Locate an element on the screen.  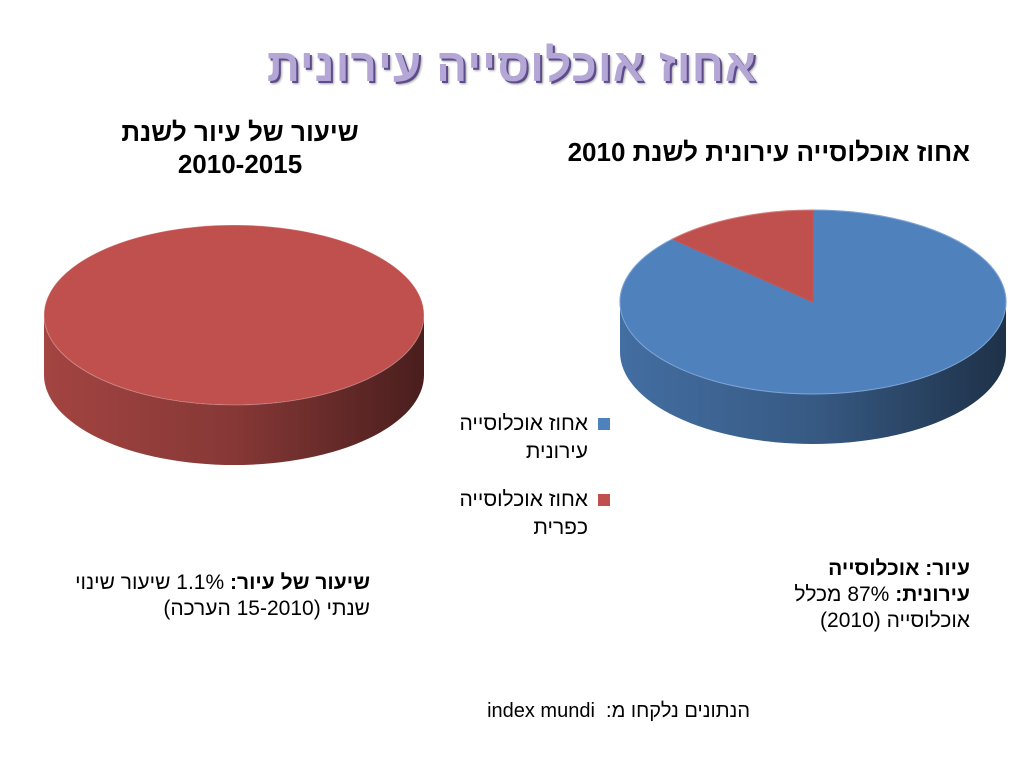
legend-label-rural: אחוז אוכלוסייה כפרית is located at coordinates (523, 513).